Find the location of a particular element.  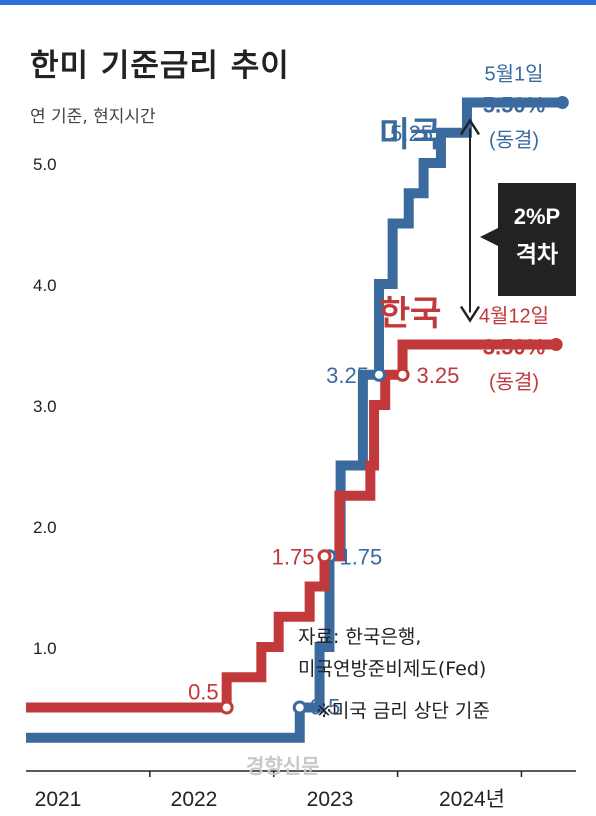

us-end-dot is located at coordinates (562, 102).